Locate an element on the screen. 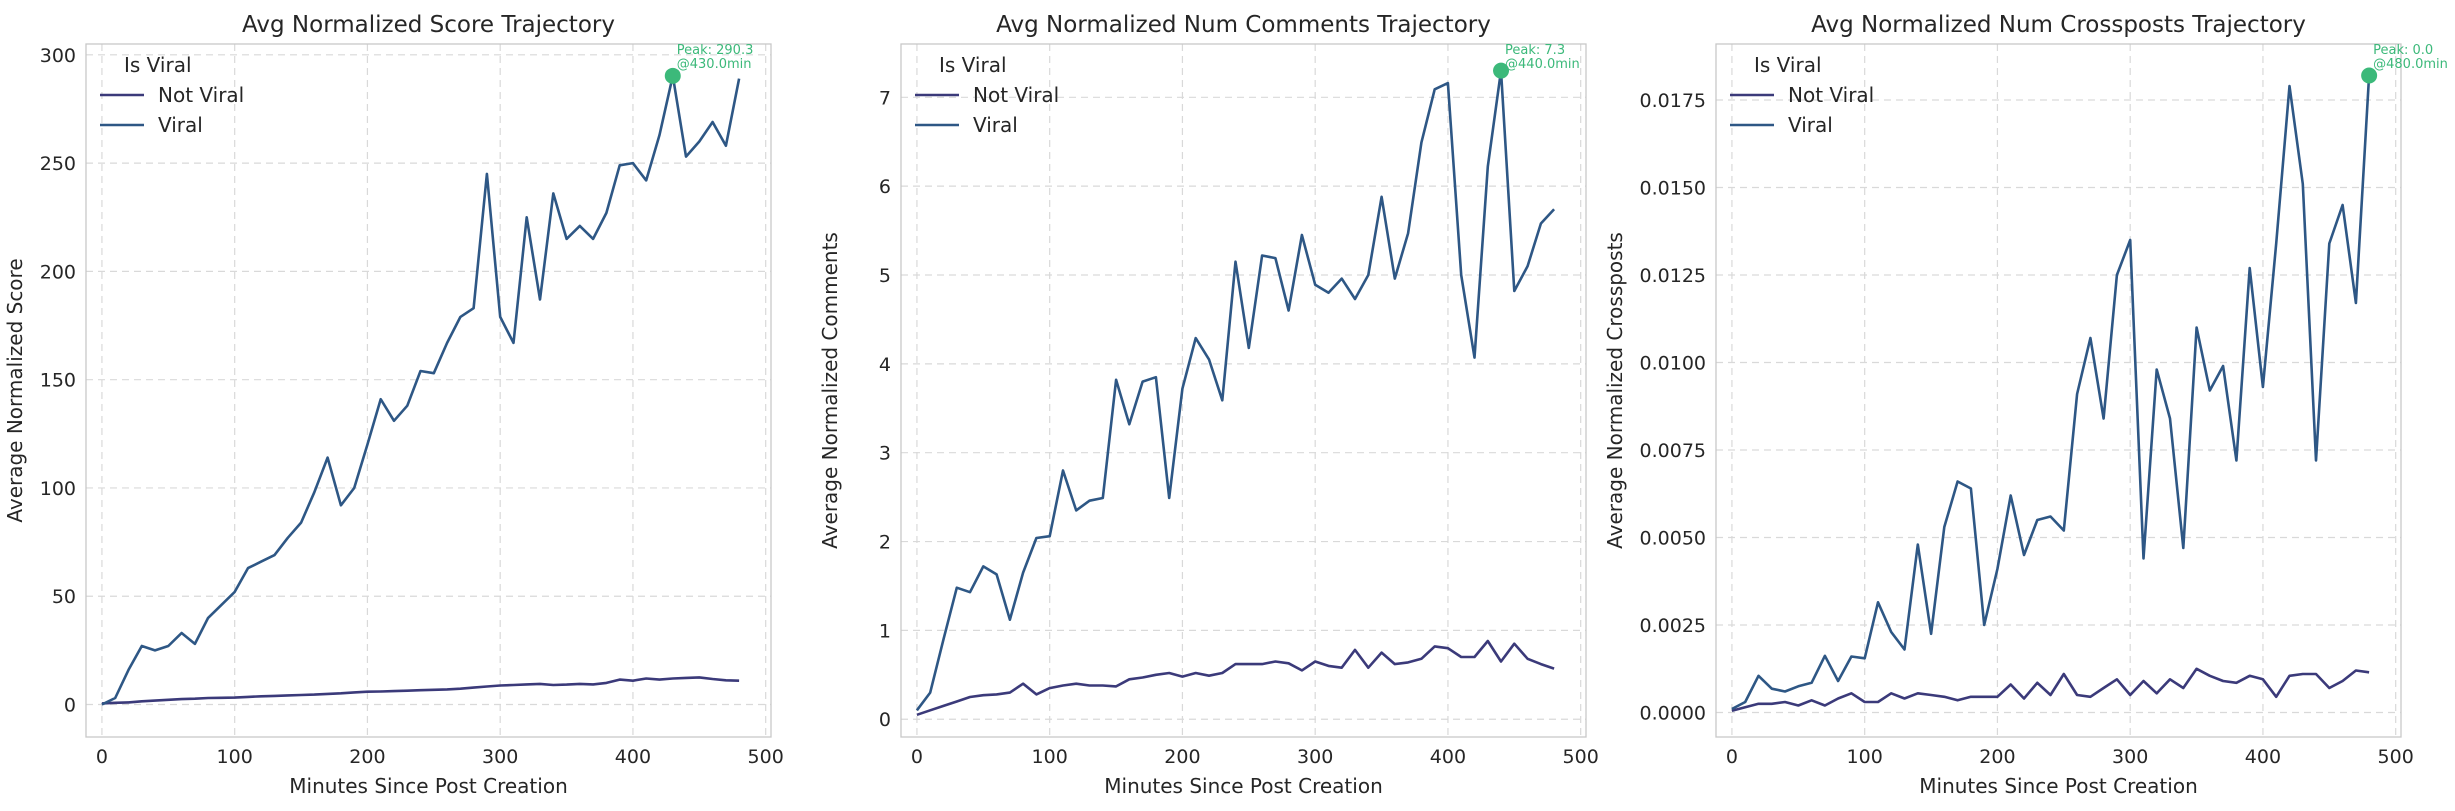 This screenshot has width=2455, height=811. chart-title: Avg Normalized Num Comments Trajectory is located at coordinates (1243, 25).